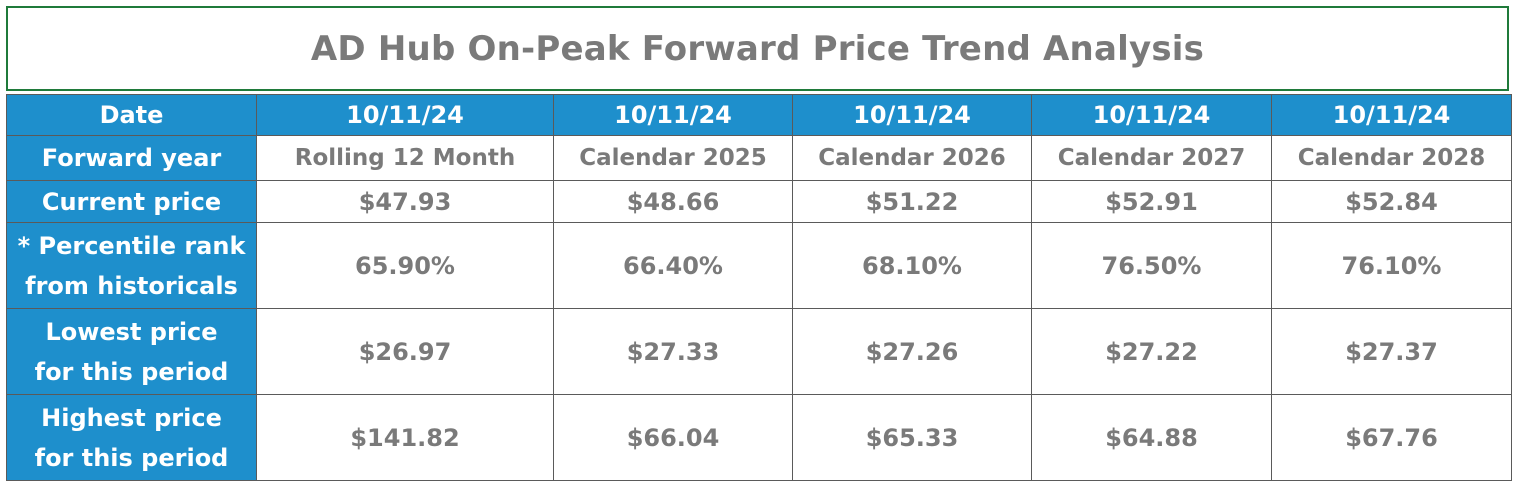  Describe the element at coordinates (131, 457) in the screenshot. I see `row-label-highest-line2: for this period` at that location.